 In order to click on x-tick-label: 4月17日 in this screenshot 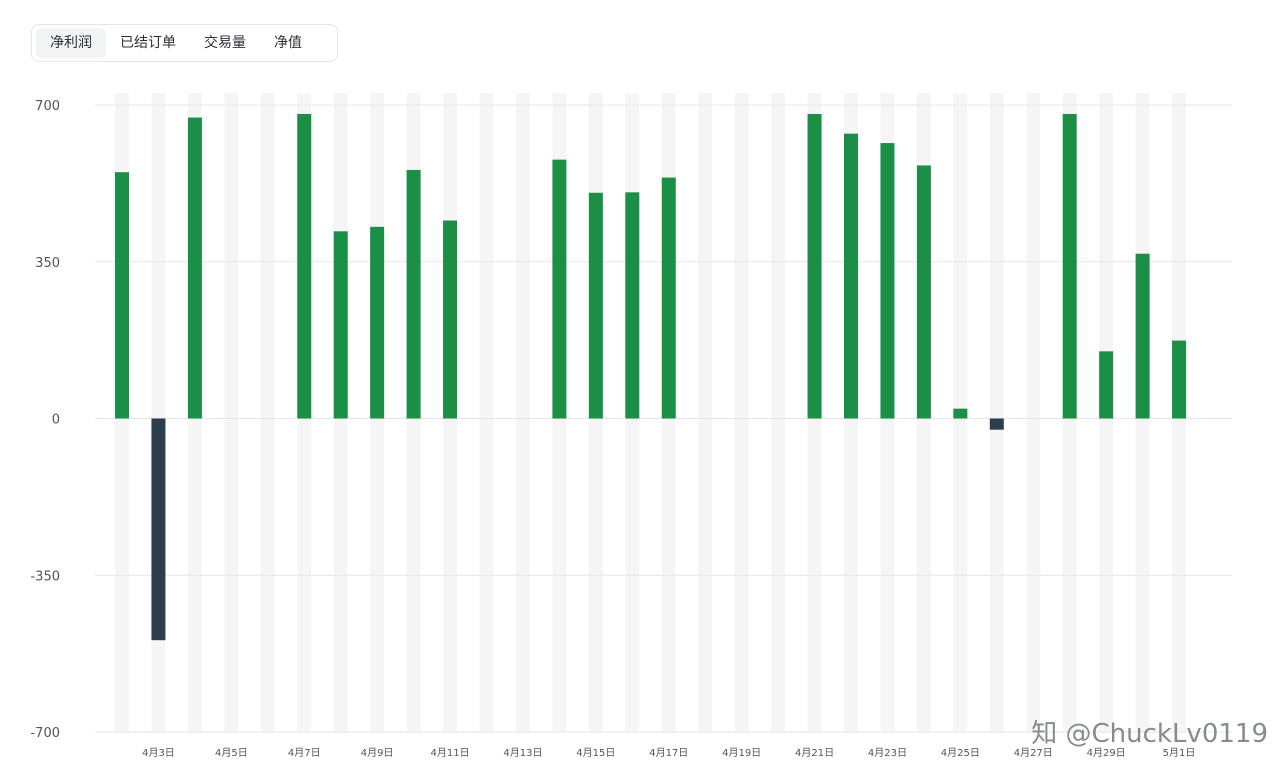, I will do `click(668, 753)`.